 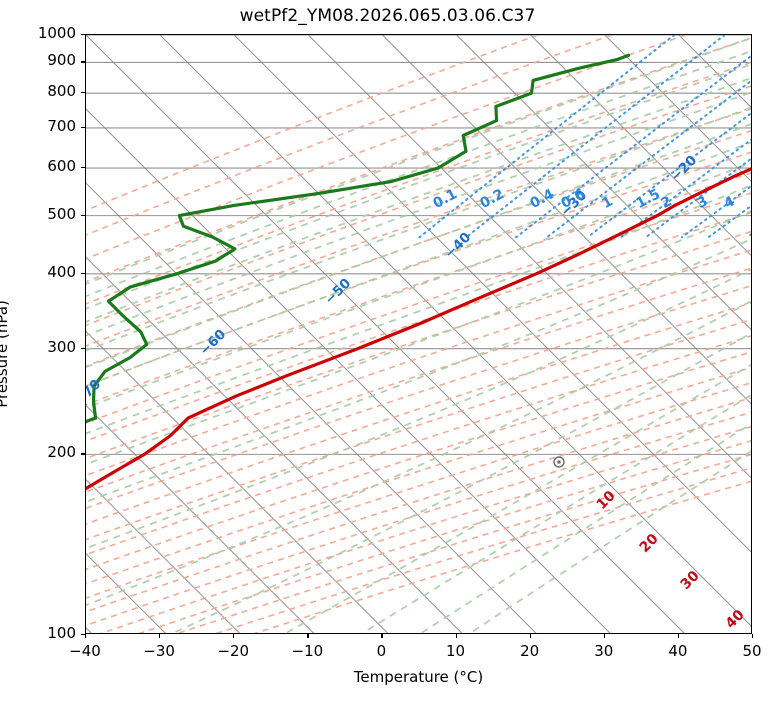 I want to click on x-axis-label: Temperature (°C), so click(x=418, y=677).